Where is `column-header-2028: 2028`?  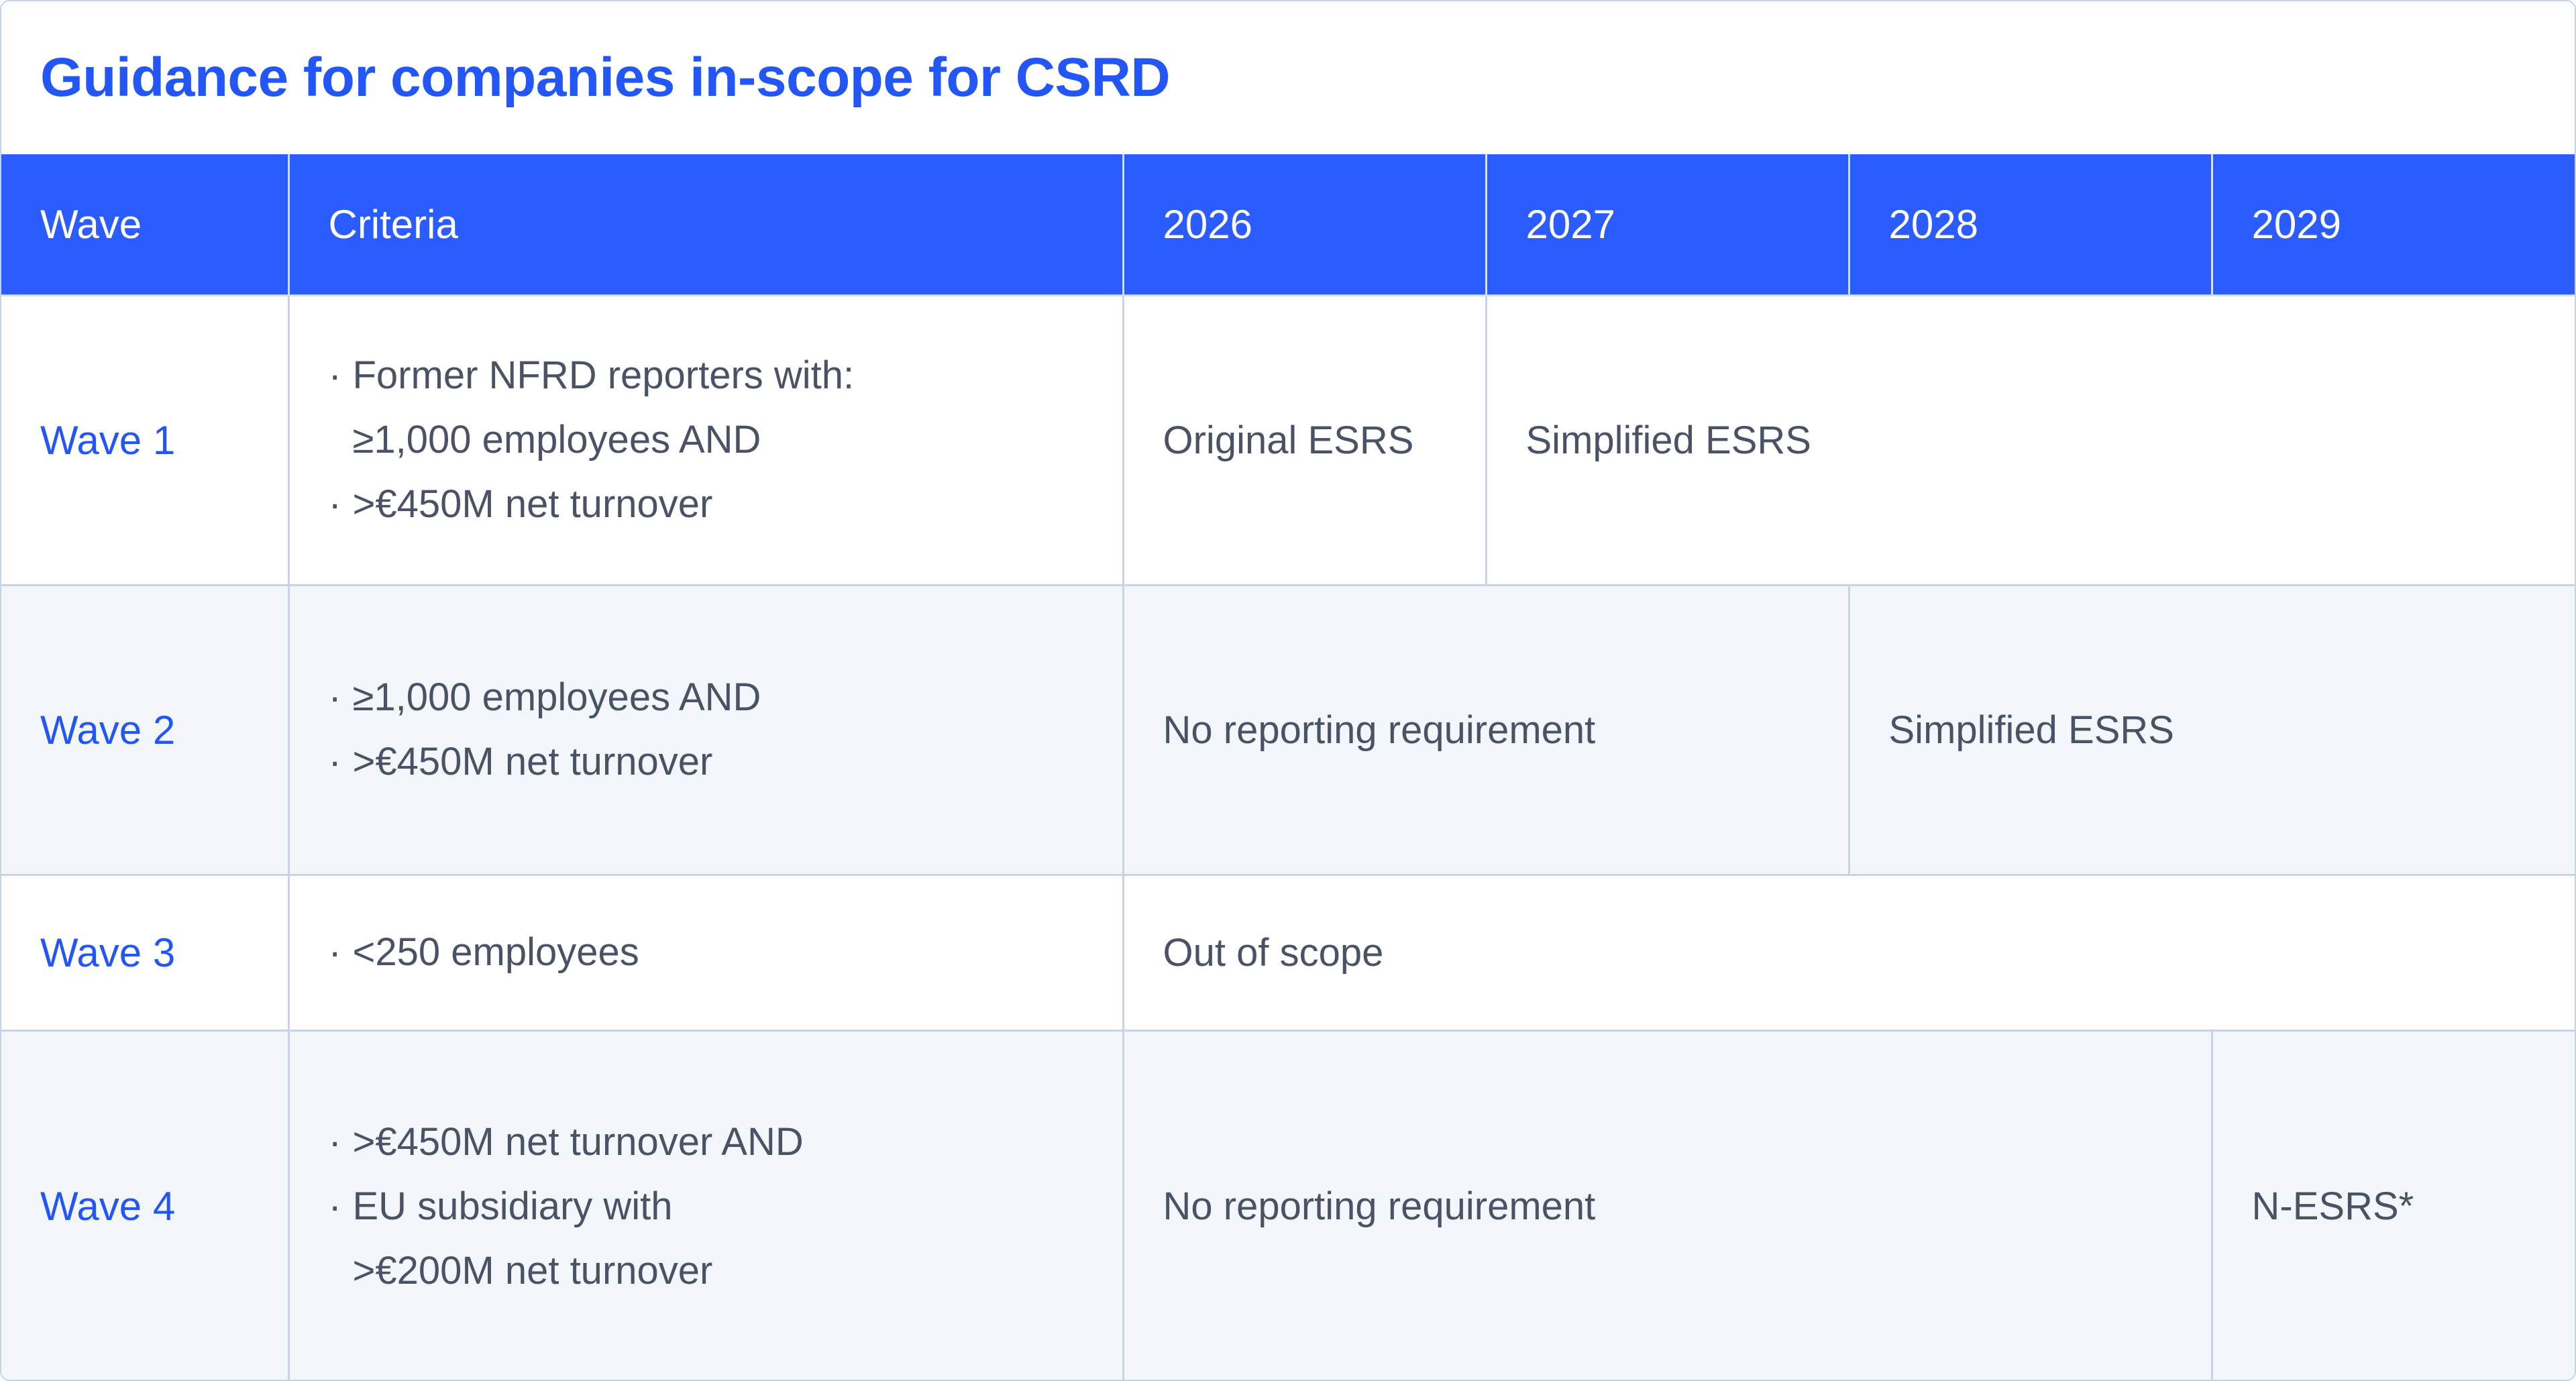 column-header-2028: 2028 is located at coordinates (2030, 225).